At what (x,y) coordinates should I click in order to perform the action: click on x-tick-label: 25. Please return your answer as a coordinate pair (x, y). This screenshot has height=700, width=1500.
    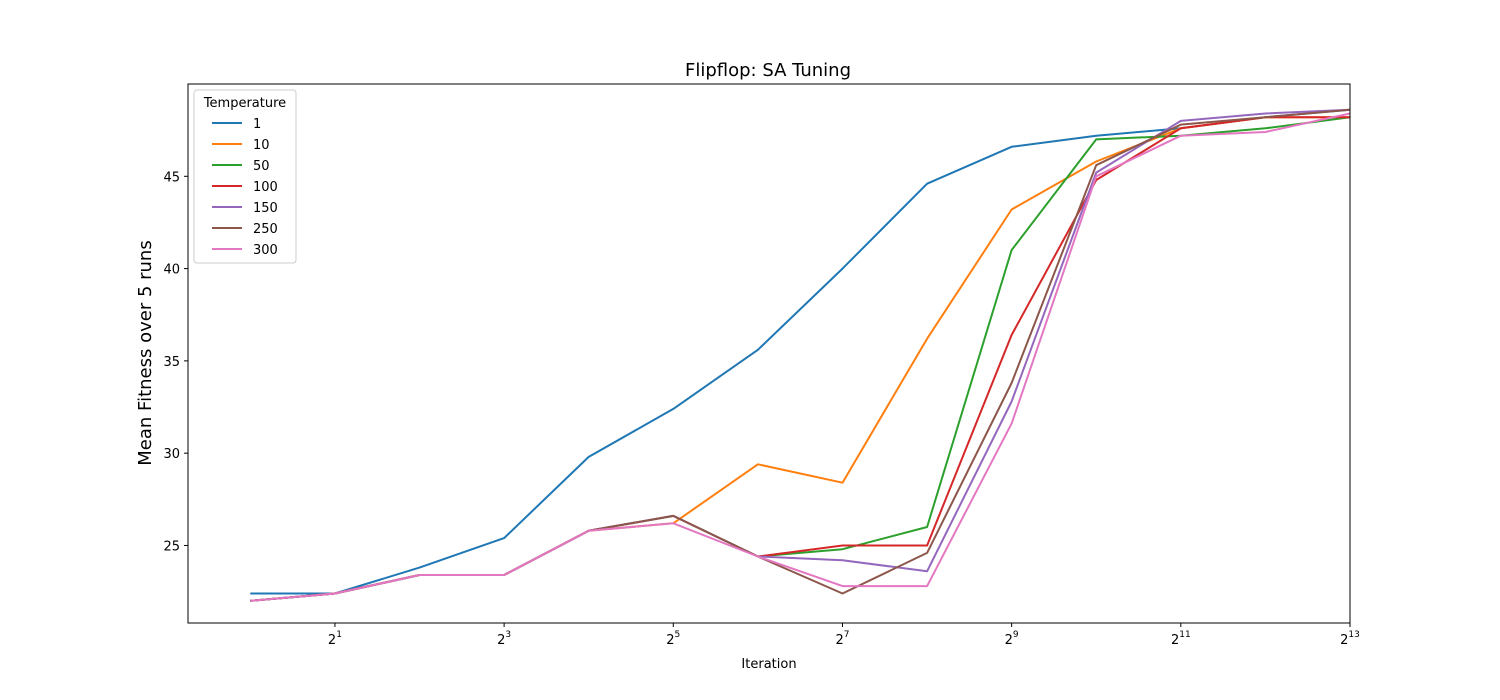
    Looking at the image, I should click on (673, 639).